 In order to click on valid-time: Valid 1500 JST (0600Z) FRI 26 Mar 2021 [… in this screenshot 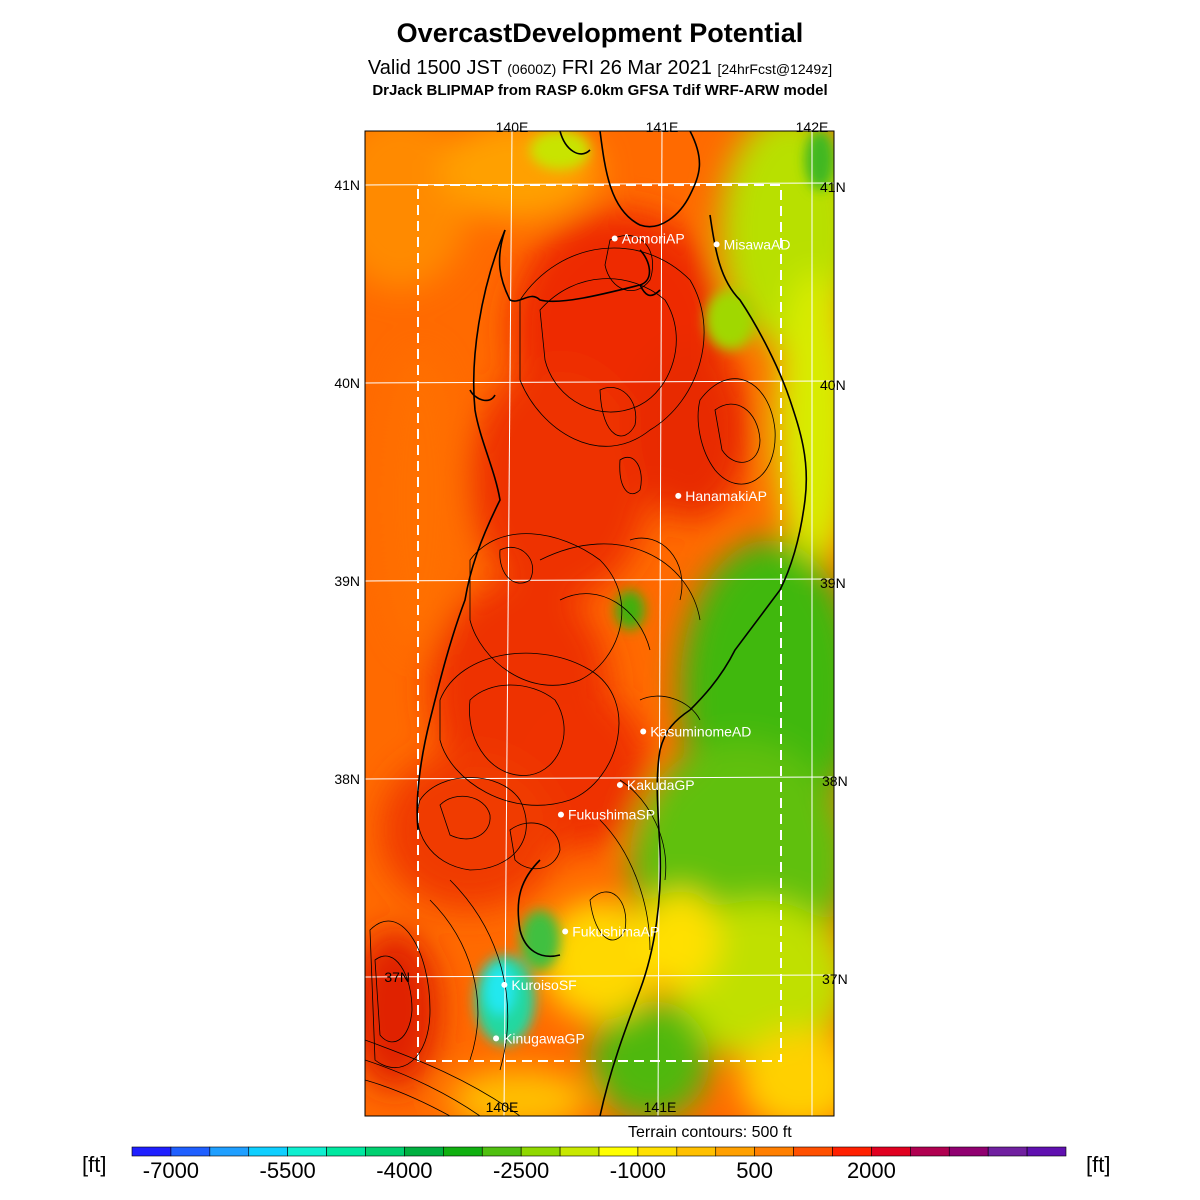, I will do `click(600, 68)`.